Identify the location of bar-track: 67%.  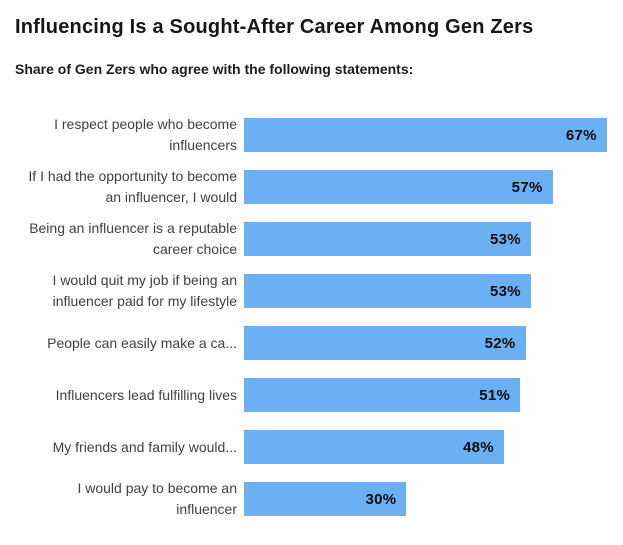
(433, 135).